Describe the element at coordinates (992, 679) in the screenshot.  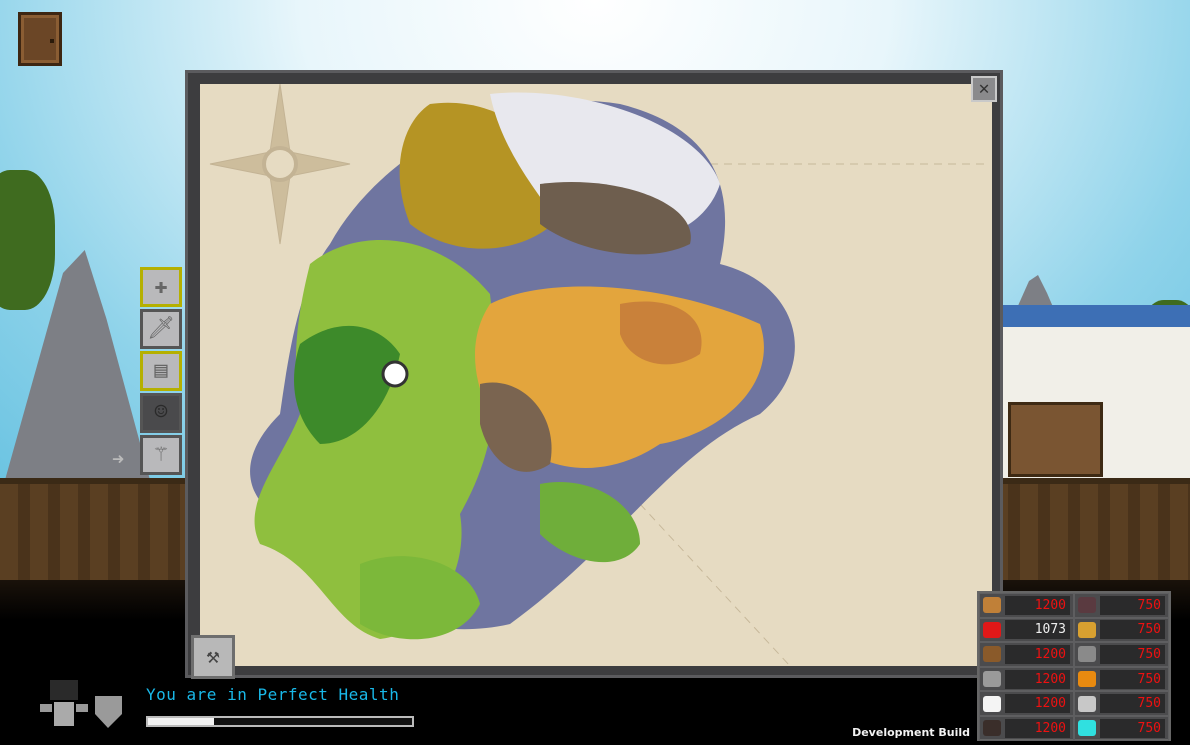
I see `stone-icon` at that location.